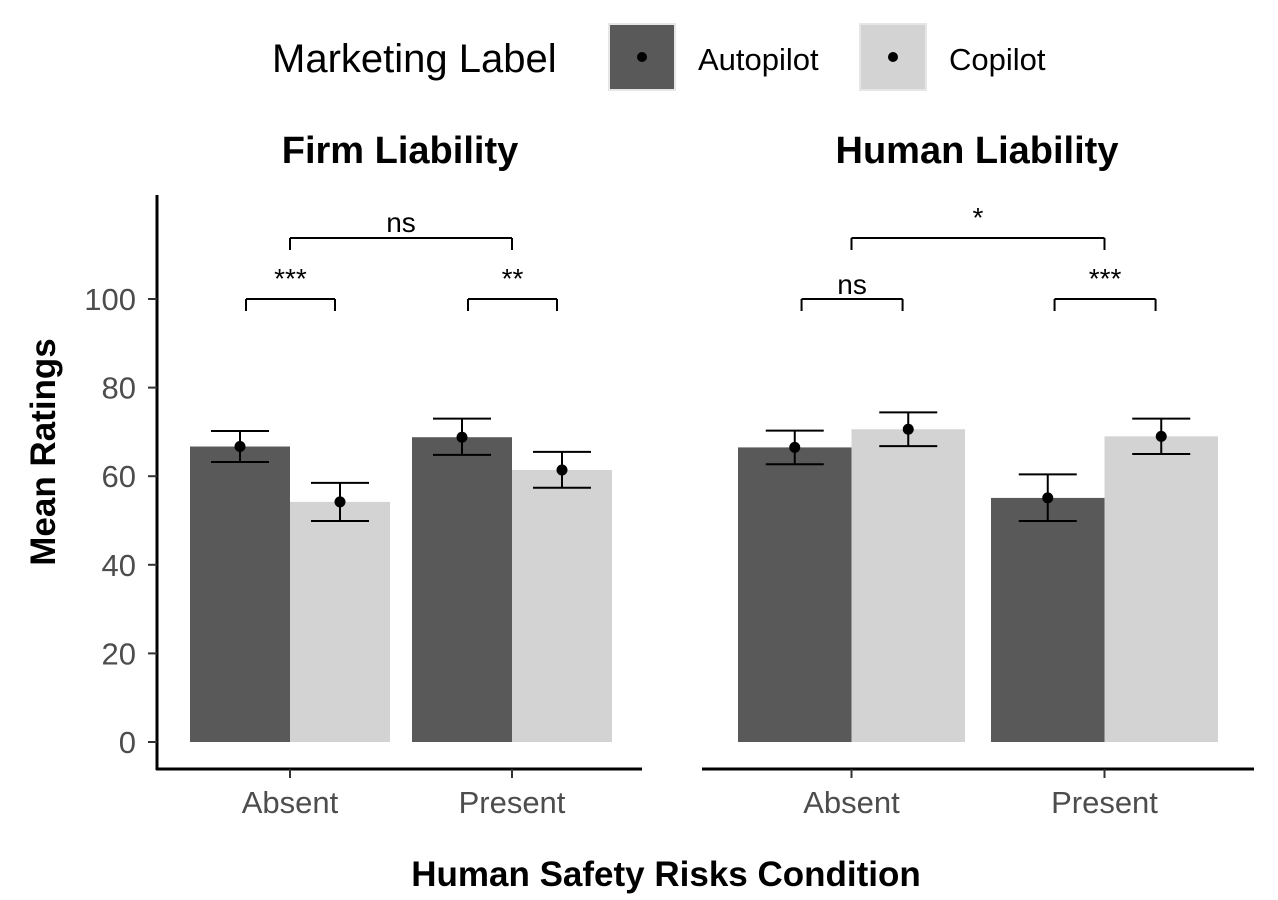  I want to click on legend-title: Marketing Label, so click(414, 59).